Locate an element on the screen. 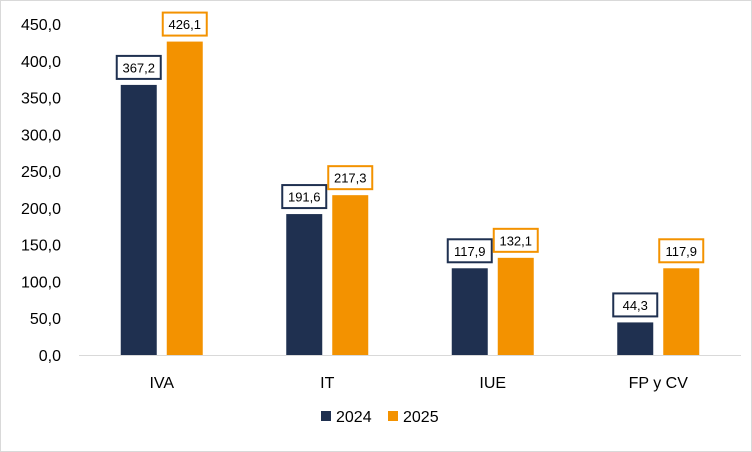 The height and width of the screenshot is (452, 752). y-tick-label: 400,0 is located at coordinates (41, 62).